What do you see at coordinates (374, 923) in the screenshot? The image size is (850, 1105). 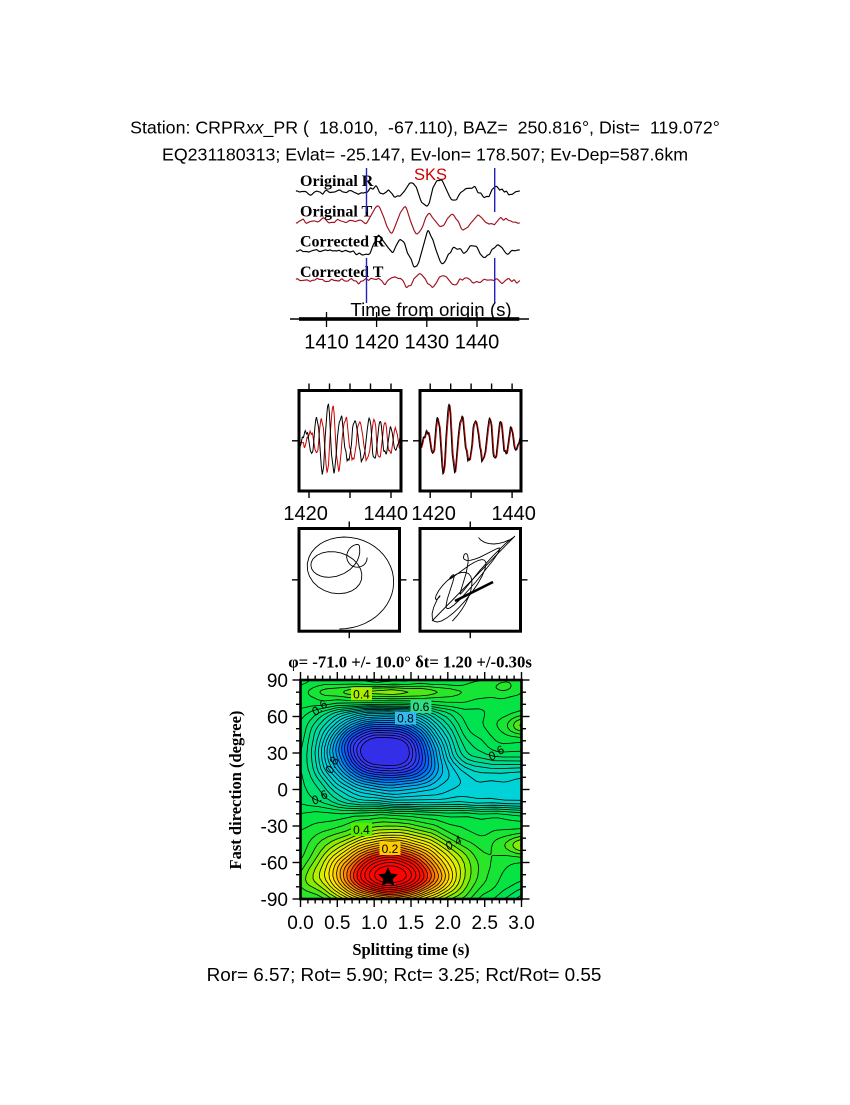 I see `svg-text: 1.0` at bounding box center [374, 923].